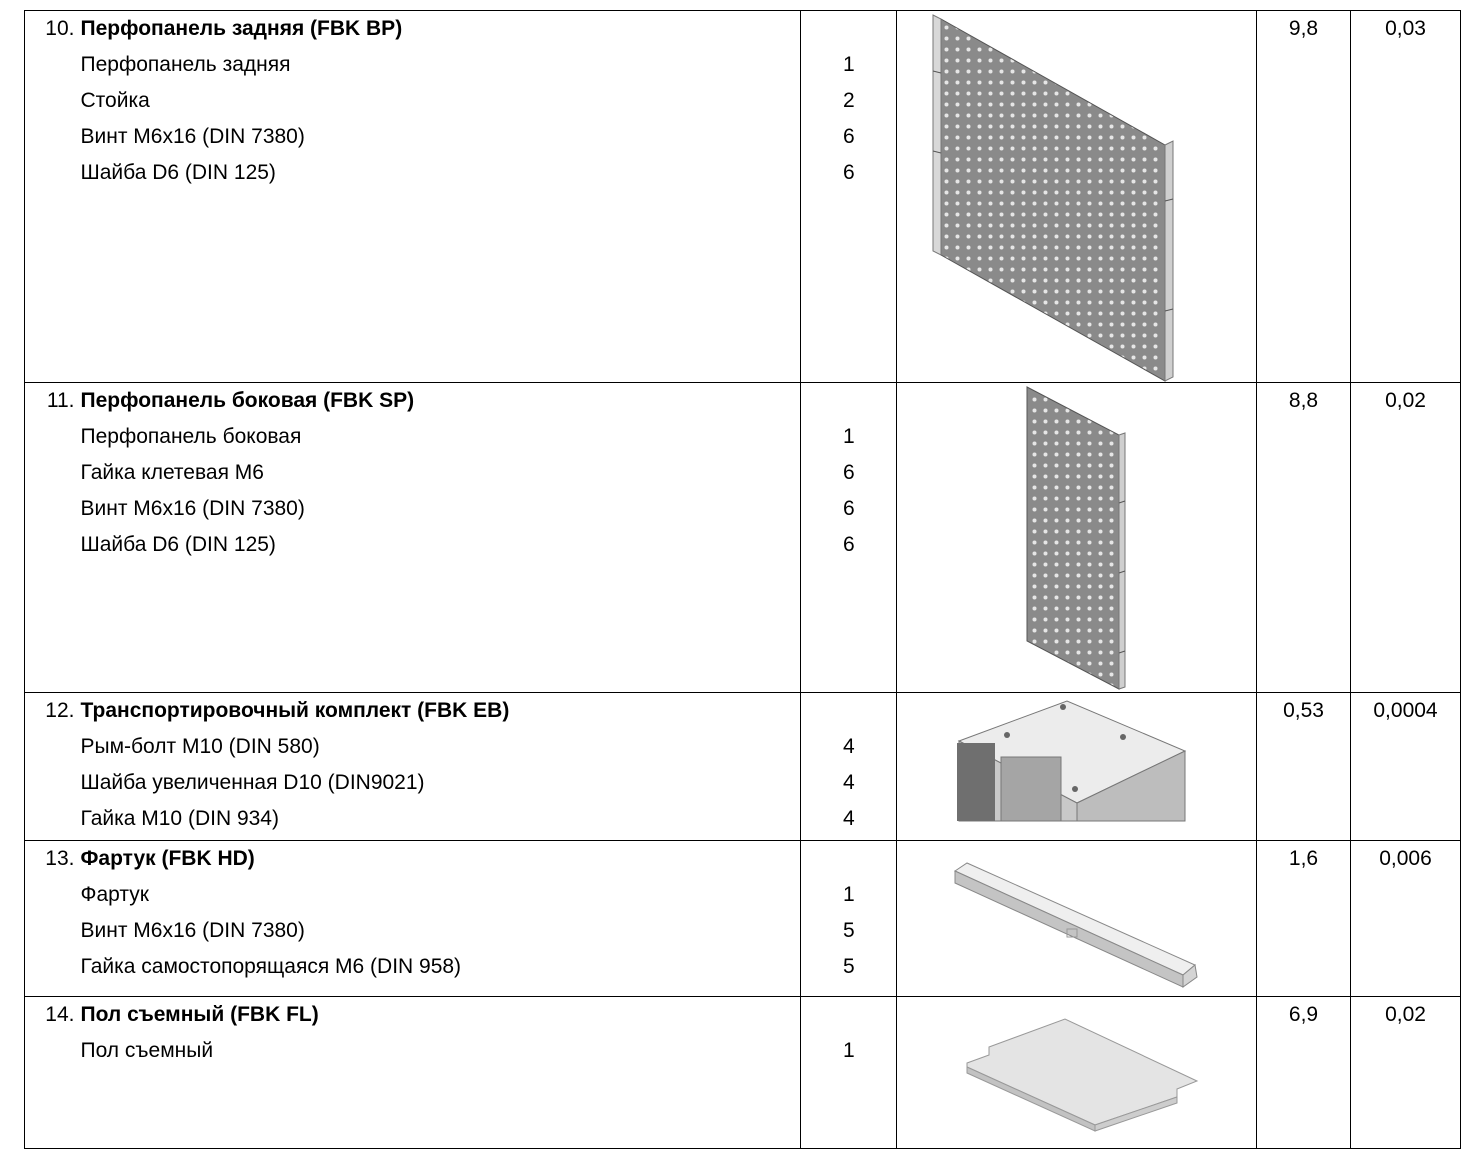 The image size is (1468, 1155). What do you see at coordinates (1405, 196) in the screenshot?
I see `volume-cell: 0,03` at bounding box center [1405, 196].